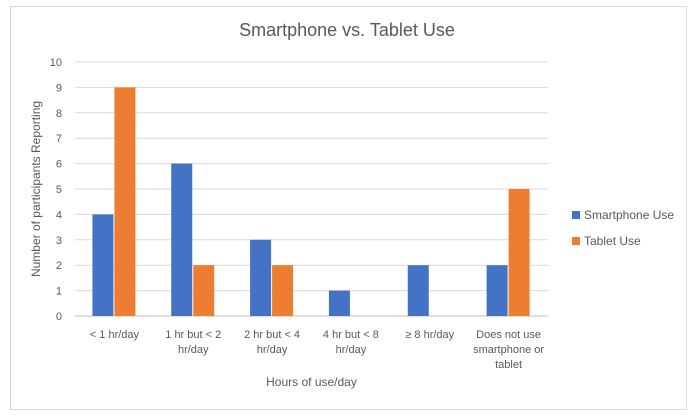 The width and height of the screenshot is (694, 415). Describe the element at coordinates (347, 30) in the screenshot. I see `chart-title: Smartphone vs. Tablet Use` at that location.